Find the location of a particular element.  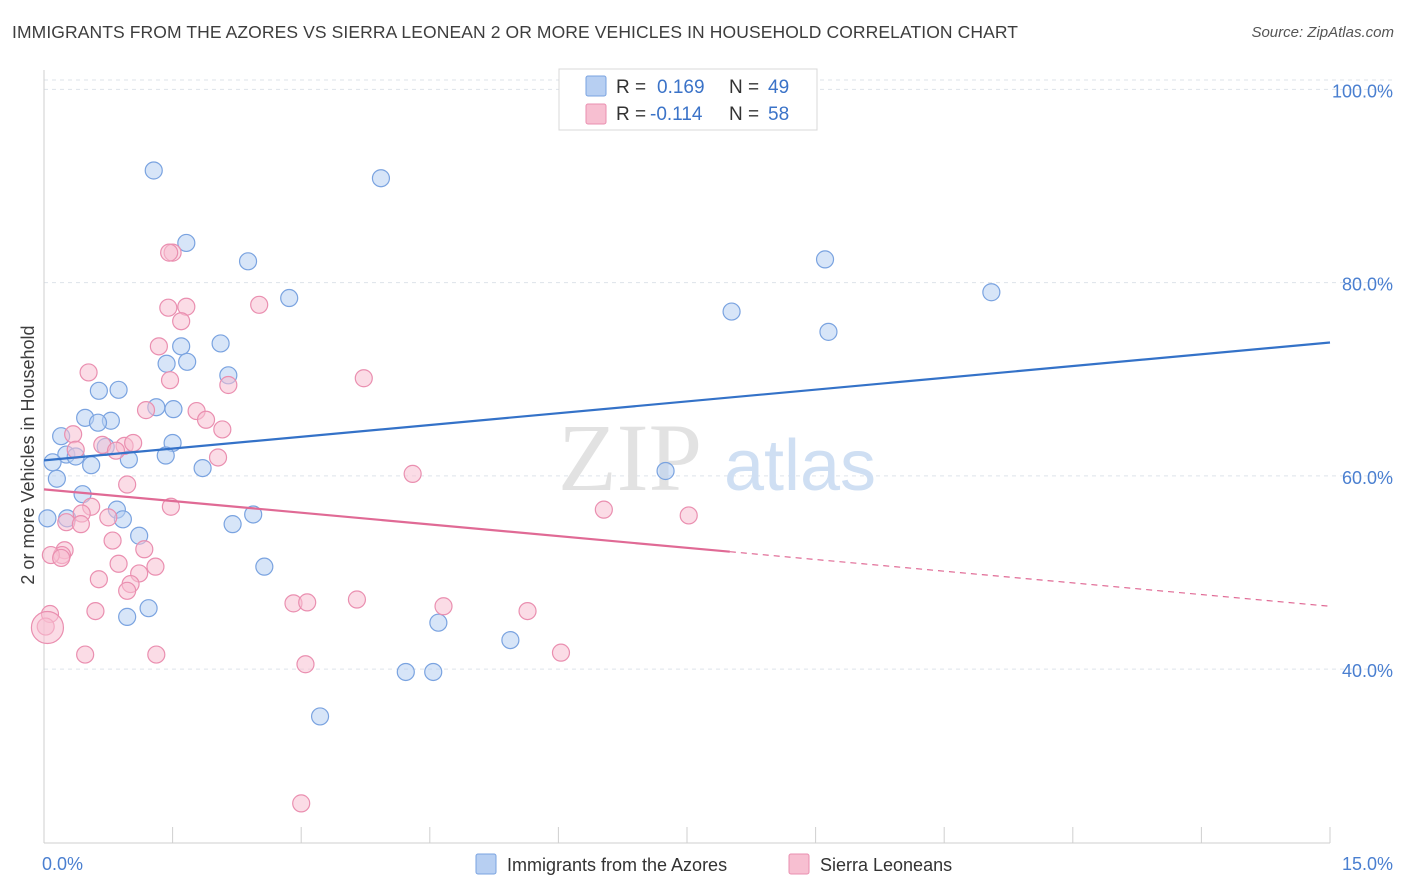

legend-n-value-azores: 49 is located at coordinates (778, 87).